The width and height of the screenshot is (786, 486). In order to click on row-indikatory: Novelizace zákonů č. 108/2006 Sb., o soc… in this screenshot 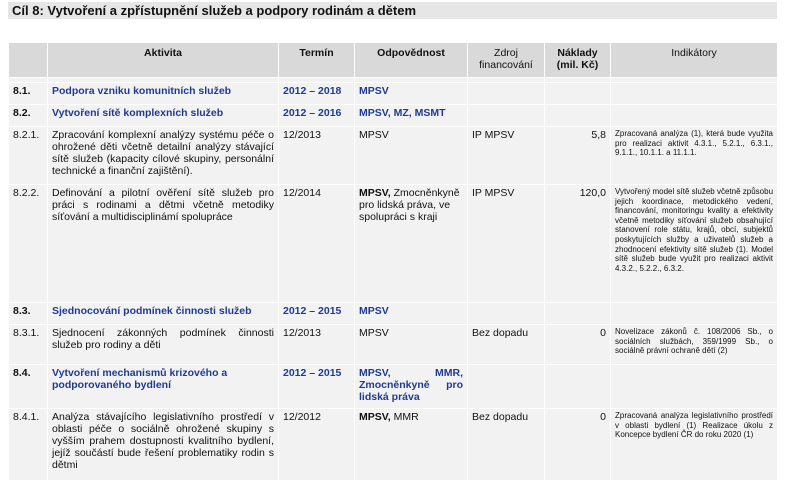, I will do `click(694, 344)`.